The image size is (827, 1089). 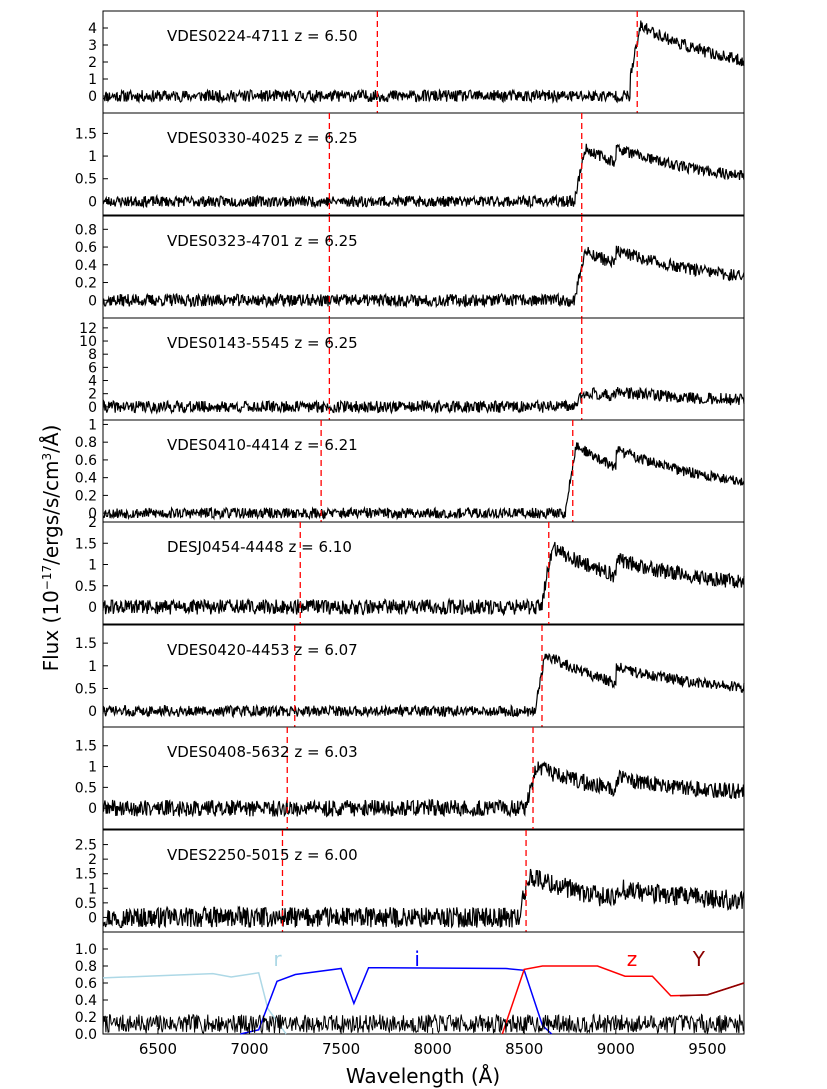 I want to click on x-tick-label: 8000, so click(x=433, y=1049).